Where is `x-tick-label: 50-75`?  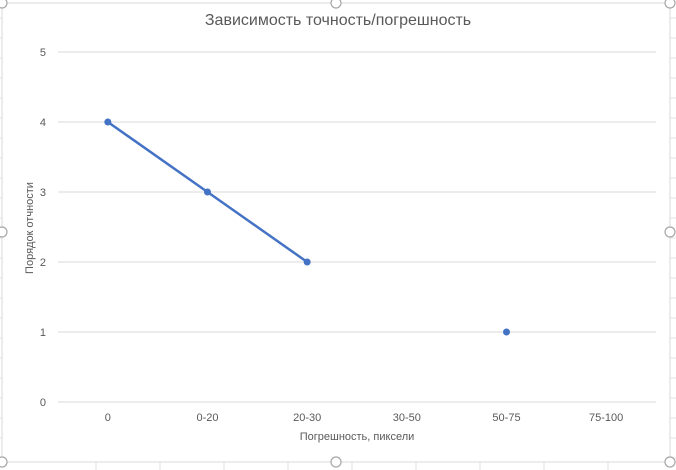
x-tick-label: 50-75 is located at coordinates (506, 418).